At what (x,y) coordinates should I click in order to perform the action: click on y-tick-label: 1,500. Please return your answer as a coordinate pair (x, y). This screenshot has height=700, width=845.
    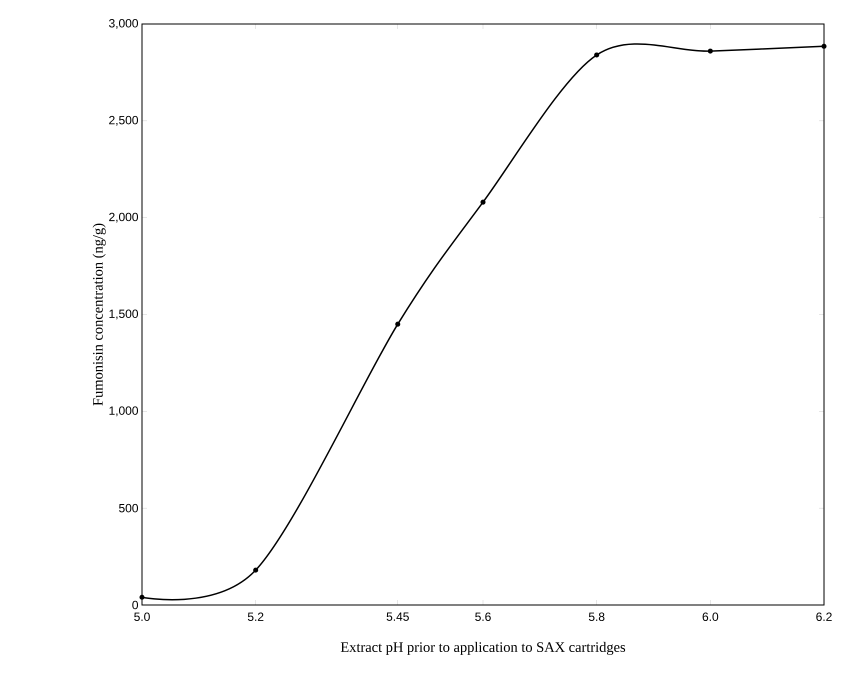
    Looking at the image, I should click on (123, 315).